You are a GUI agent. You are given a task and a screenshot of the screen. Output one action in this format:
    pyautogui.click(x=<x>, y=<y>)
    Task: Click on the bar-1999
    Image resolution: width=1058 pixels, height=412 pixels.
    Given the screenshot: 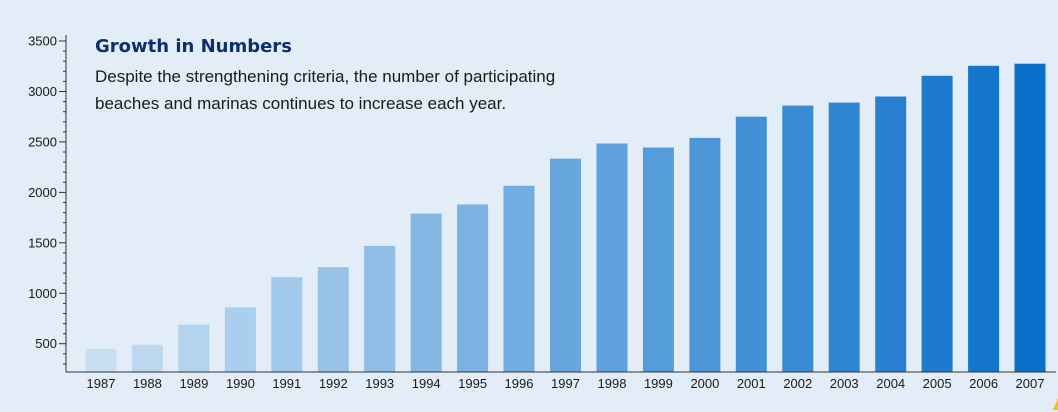 What is the action you would take?
    pyautogui.click(x=658, y=259)
    